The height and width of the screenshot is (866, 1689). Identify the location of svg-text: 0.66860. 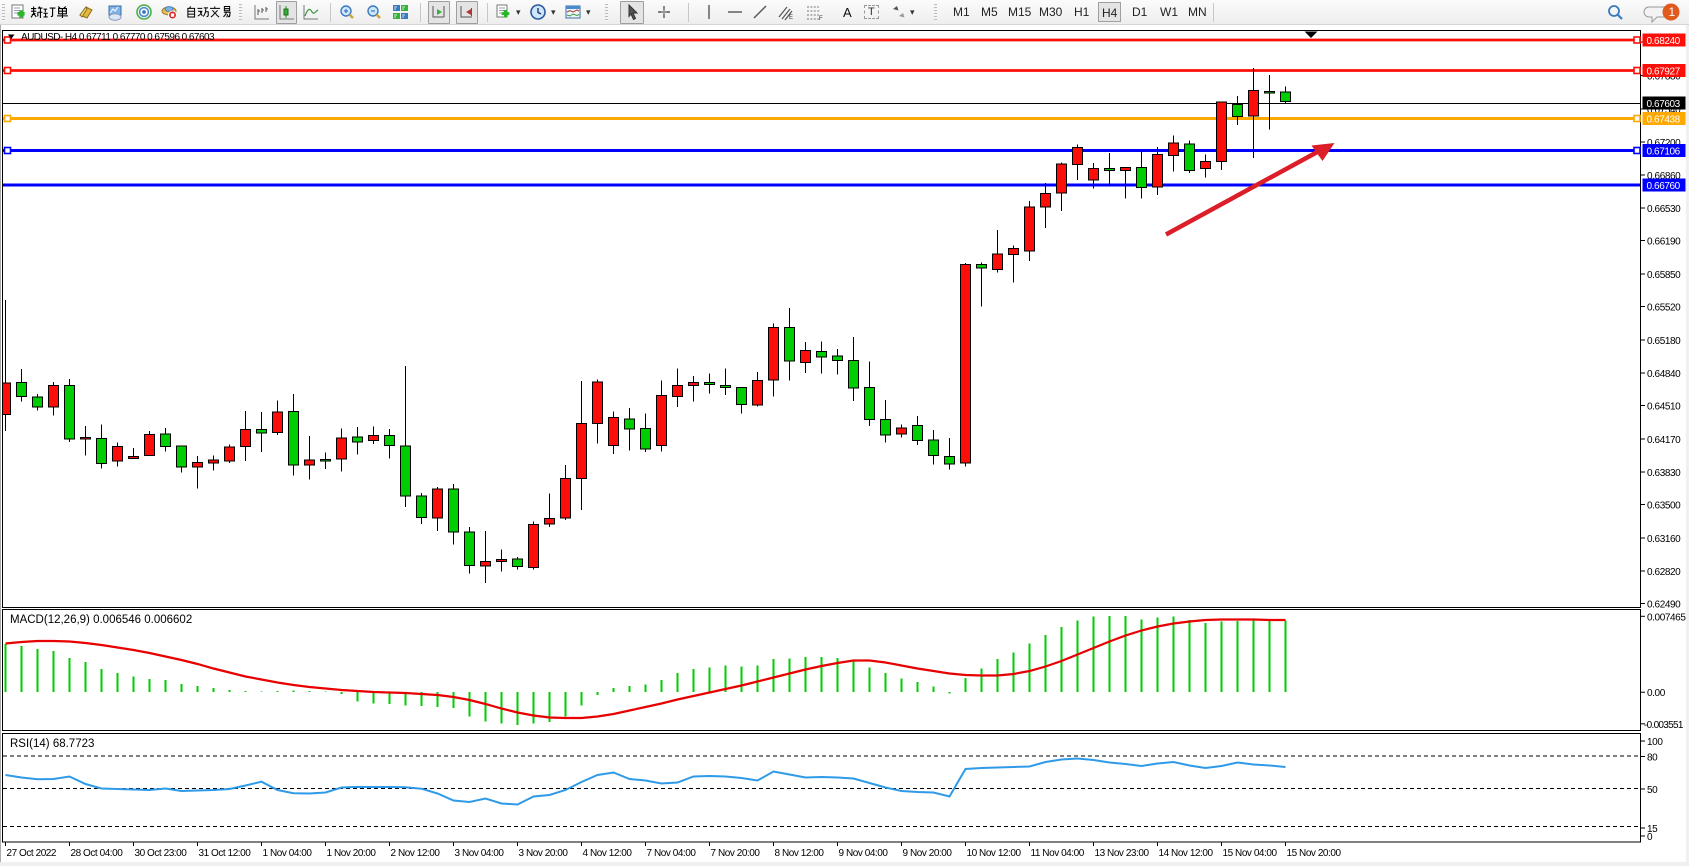
(1664, 176).